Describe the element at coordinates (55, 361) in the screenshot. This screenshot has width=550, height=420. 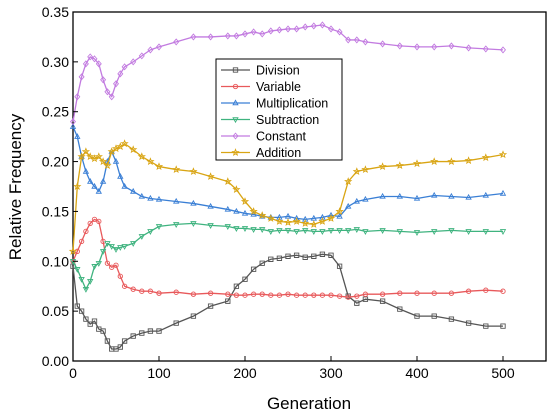
I see `y-tick-label: 0.00` at that location.